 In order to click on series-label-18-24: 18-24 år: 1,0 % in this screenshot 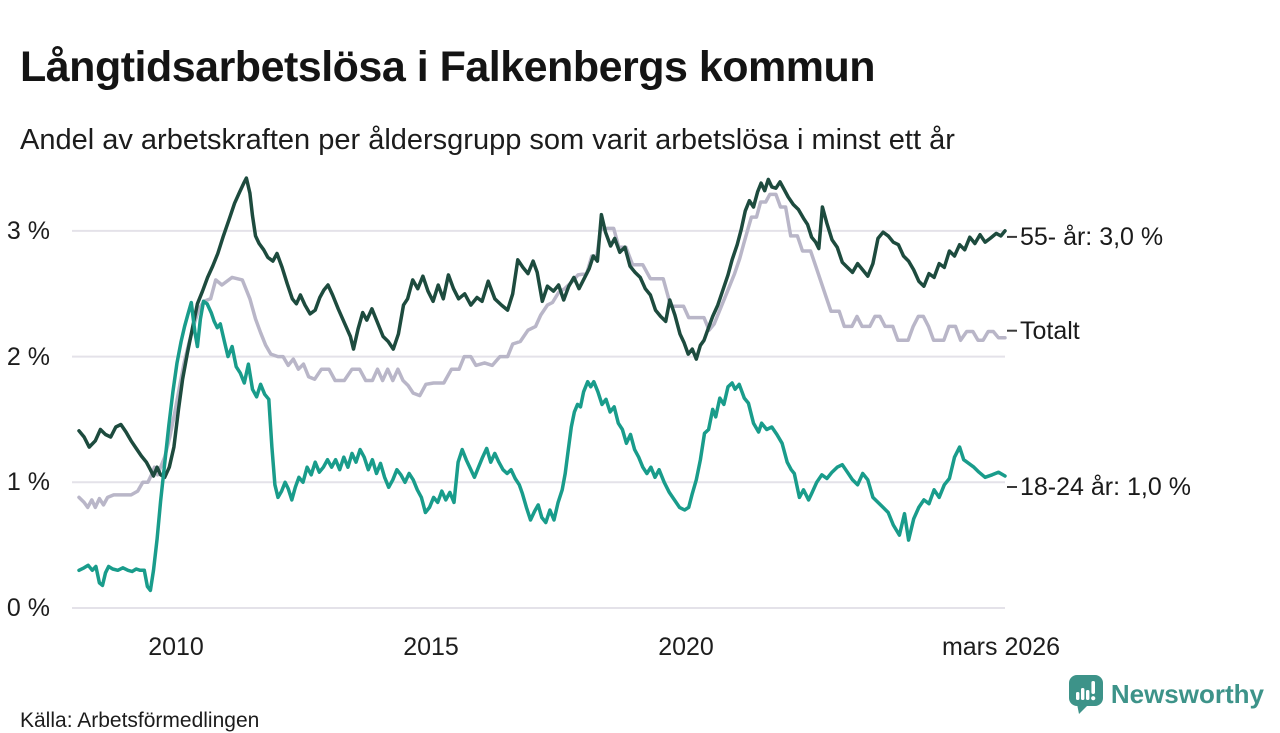, I will do `click(1105, 487)`.